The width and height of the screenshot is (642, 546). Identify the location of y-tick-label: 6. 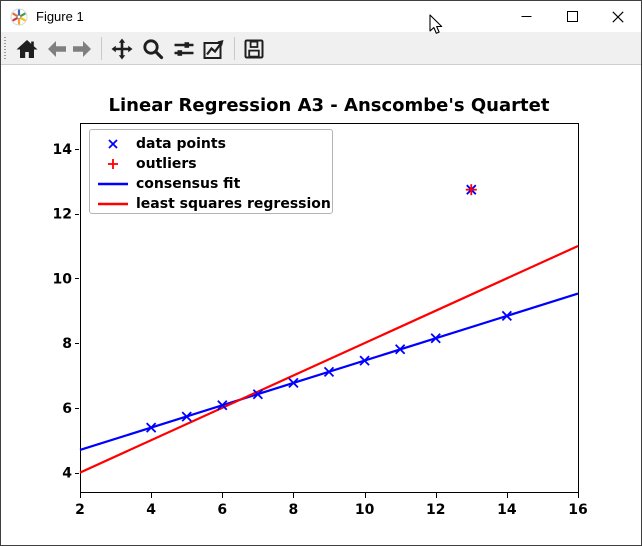
(67, 409).